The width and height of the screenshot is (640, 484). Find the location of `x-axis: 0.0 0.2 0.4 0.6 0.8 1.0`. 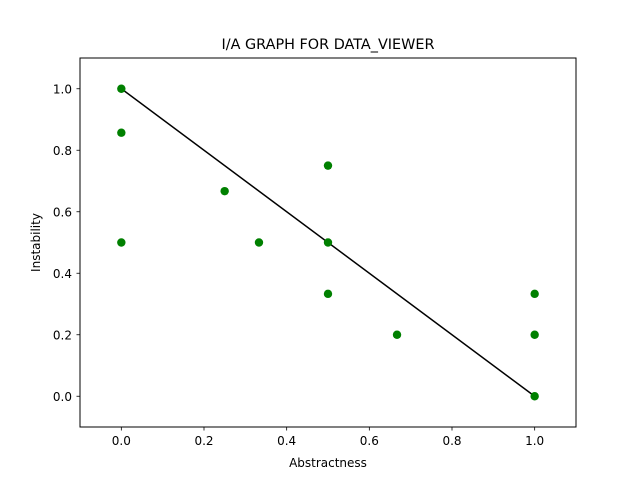

x-axis: 0.0 0.2 0.4 0.6 0.8 1.0 is located at coordinates (328, 437).